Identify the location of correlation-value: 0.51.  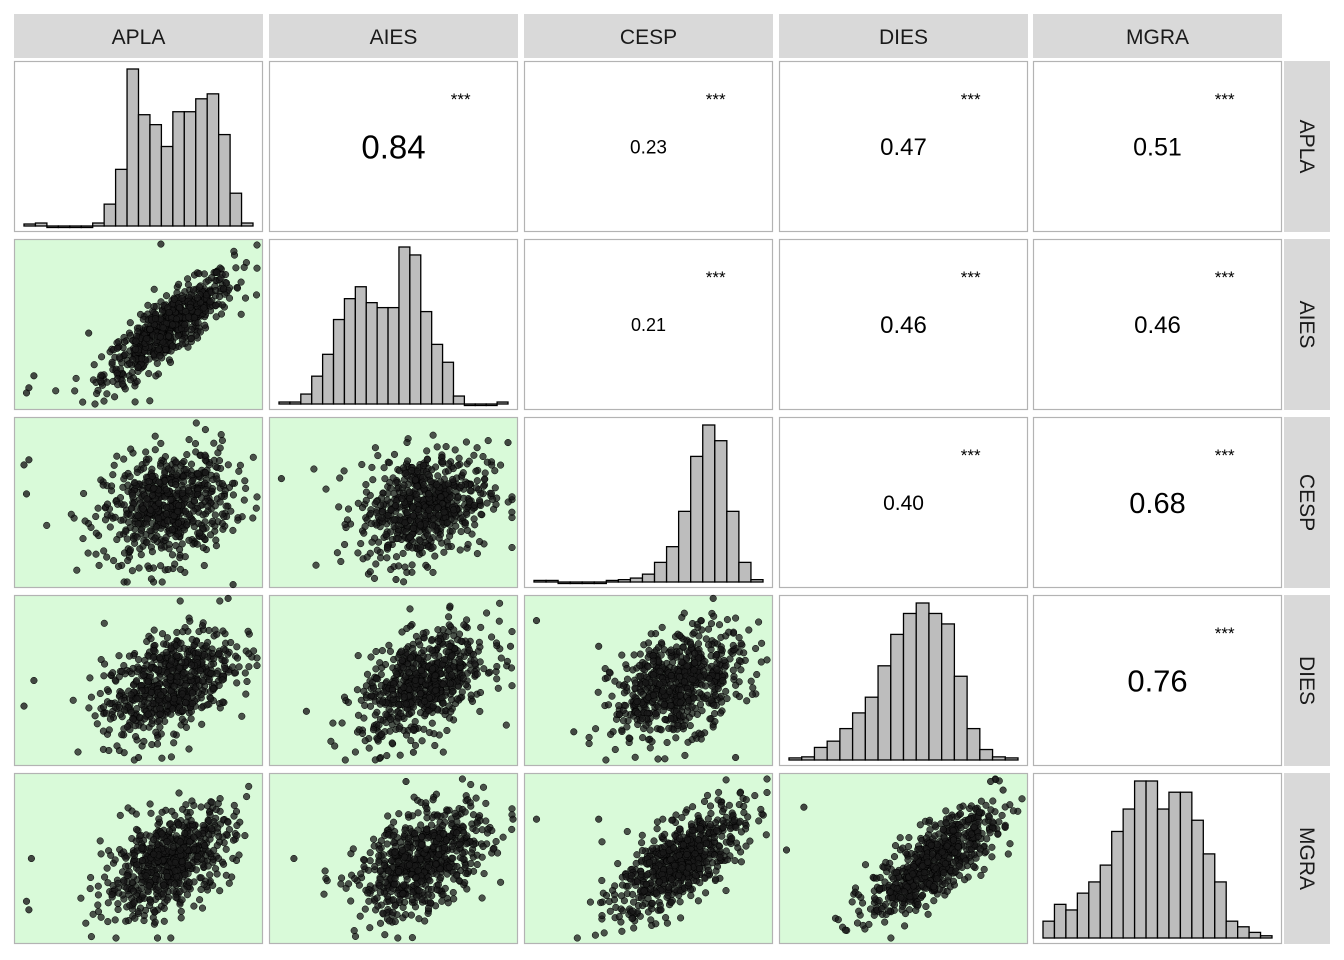
(1157, 148).